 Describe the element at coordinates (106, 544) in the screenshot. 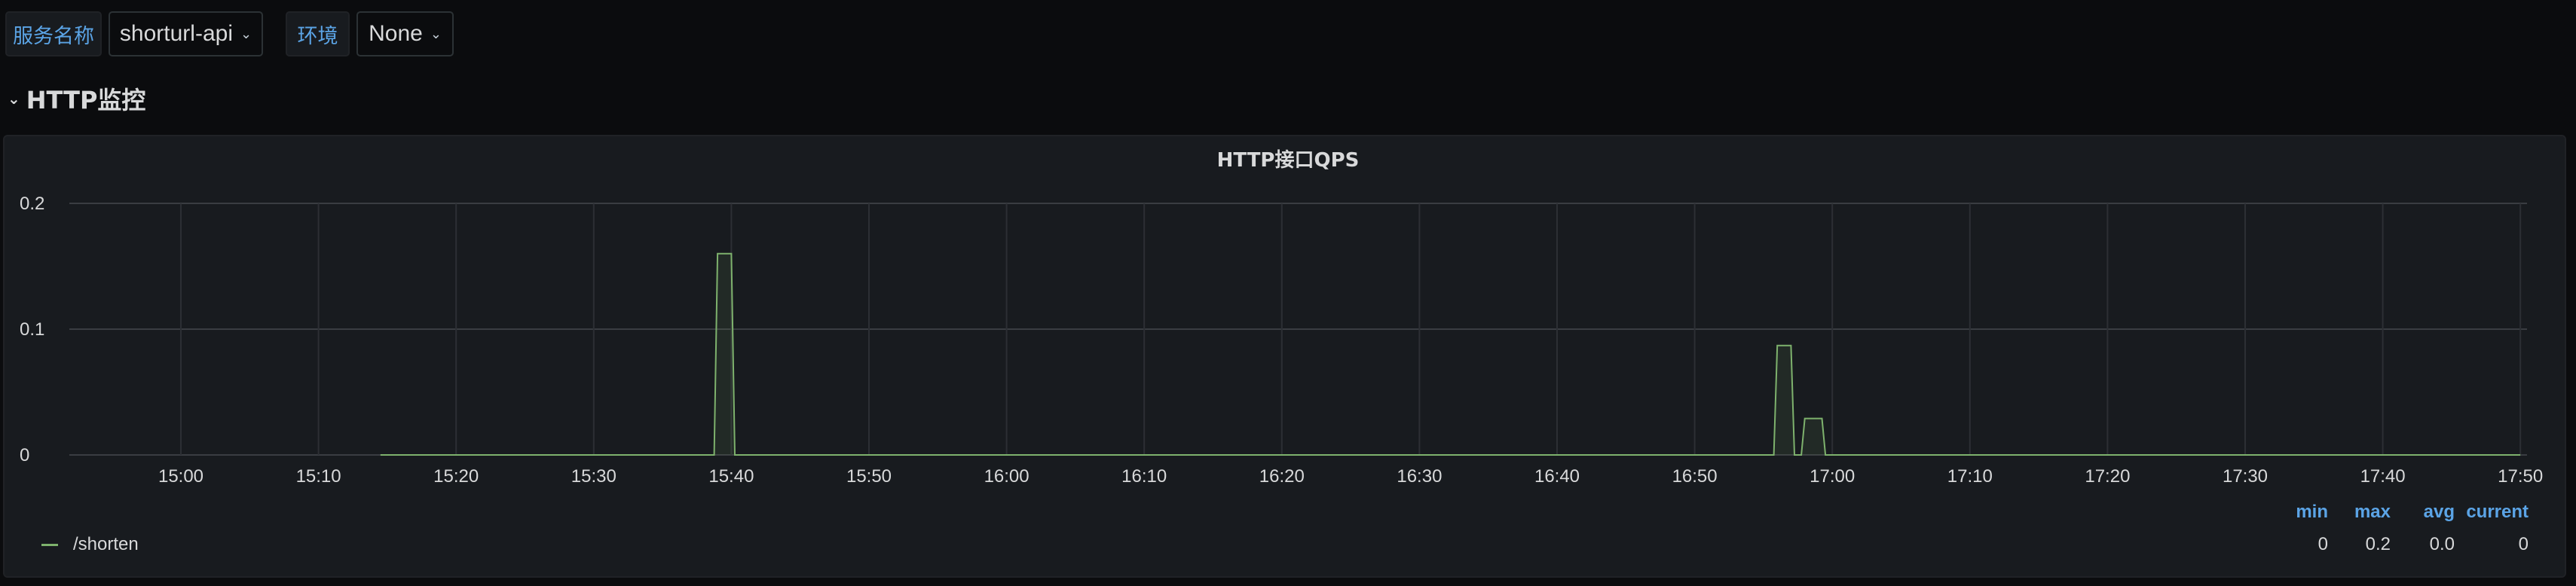

I see `legend-series-name: /shorten` at that location.